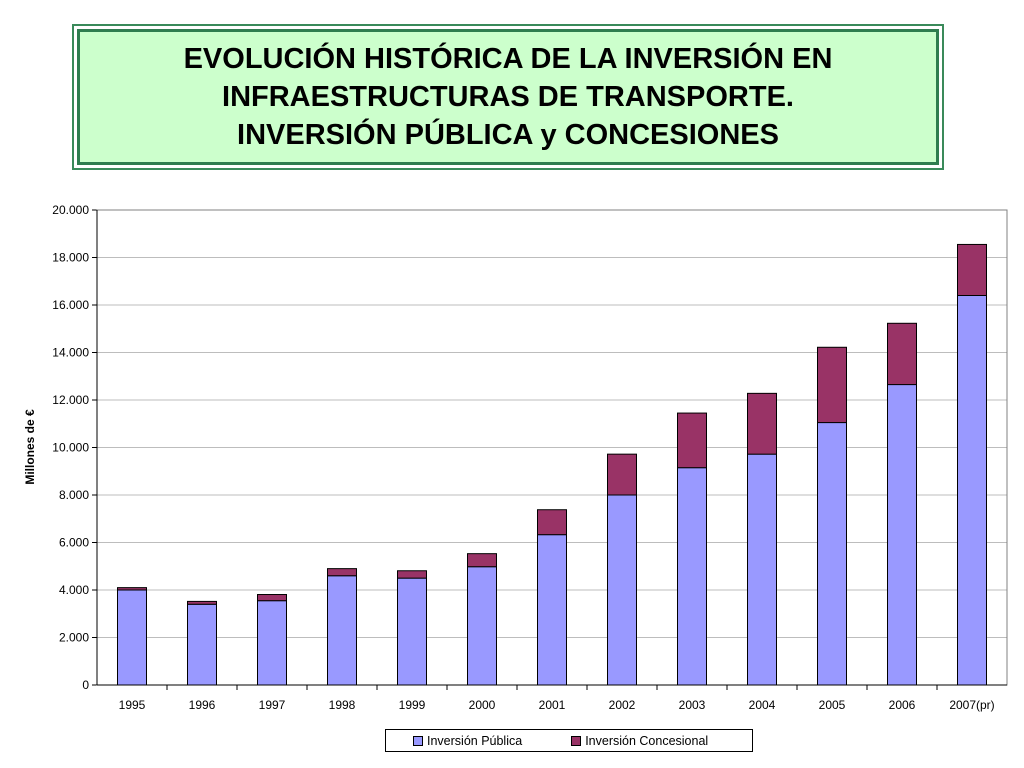 This screenshot has width=1024, height=768. What do you see at coordinates (692, 705) in the screenshot?
I see `x-tick-label: 2003` at bounding box center [692, 705].